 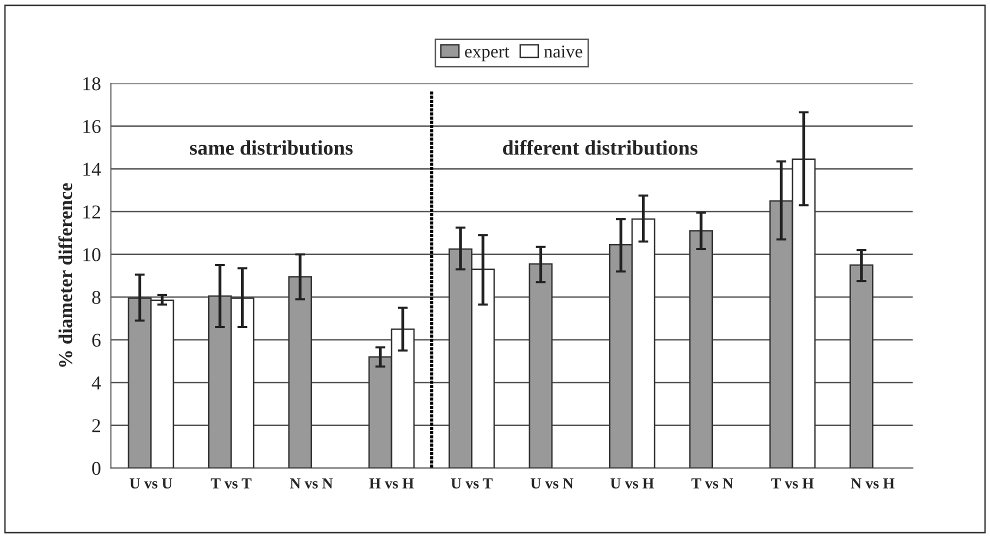 I want to click on y-tick-label: 6, so click(x=96, y=340).